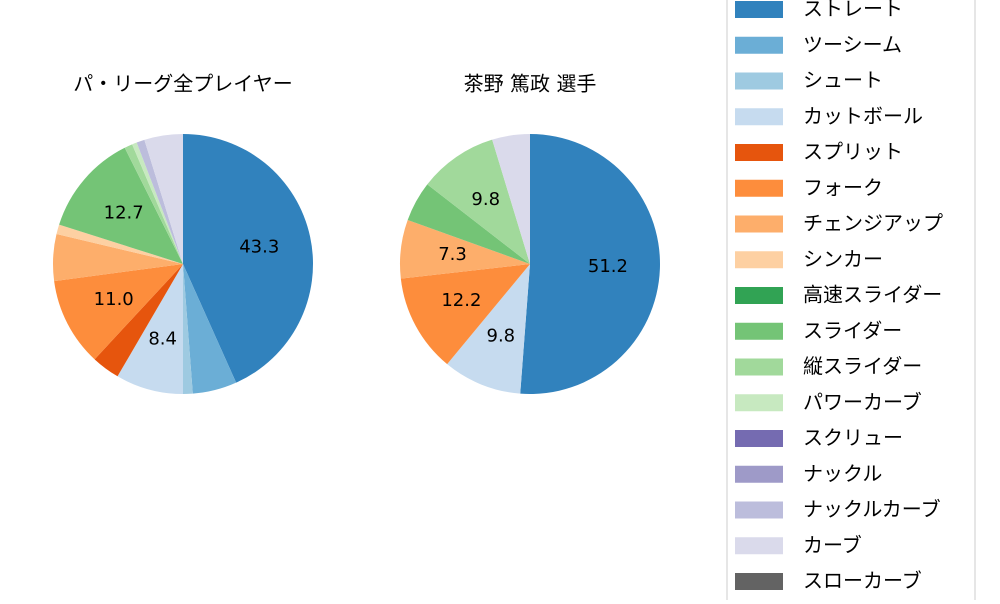 This screenshot has height=604, width=1000. I want to click on legend-label: スプリット, so click(853, 152).